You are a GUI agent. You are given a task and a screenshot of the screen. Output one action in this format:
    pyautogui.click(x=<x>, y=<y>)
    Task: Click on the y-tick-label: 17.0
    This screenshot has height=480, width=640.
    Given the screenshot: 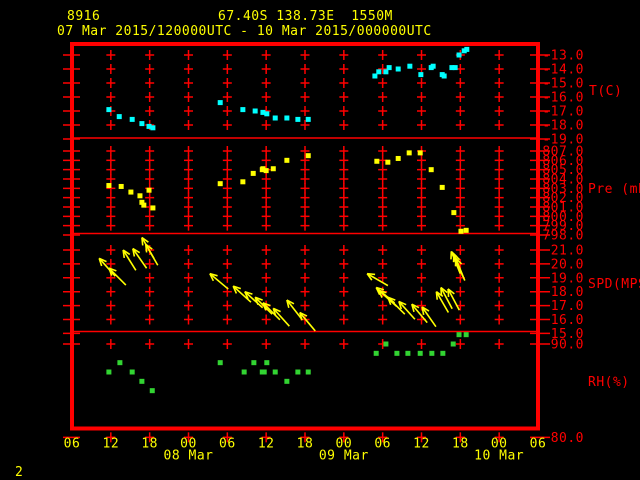 What is the action you would take?
    pyautogui.click(x=567, y=306)
    